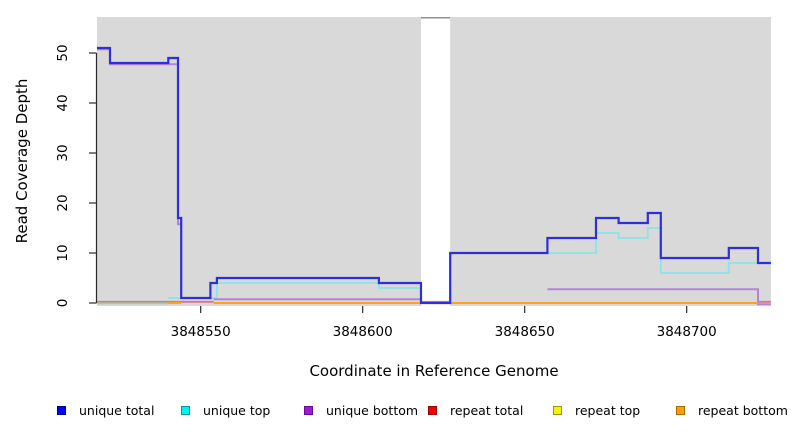  Describe the element at coordinates (63, 53) in the screenshot. I see `y-tick-label: 50` at that location.